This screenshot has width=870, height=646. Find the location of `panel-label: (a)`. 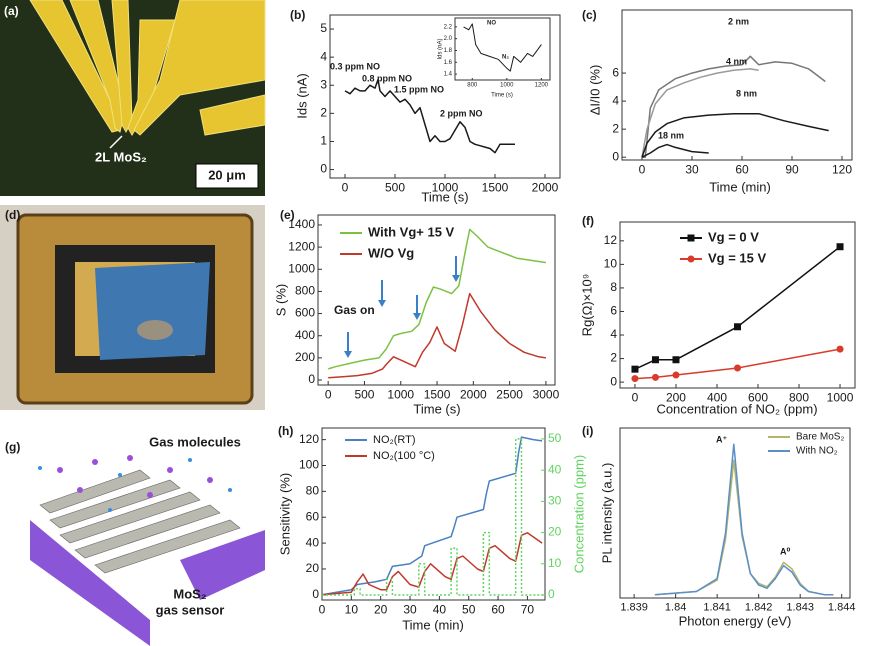

panel-label: (a) is located at coordinates (11, 11).